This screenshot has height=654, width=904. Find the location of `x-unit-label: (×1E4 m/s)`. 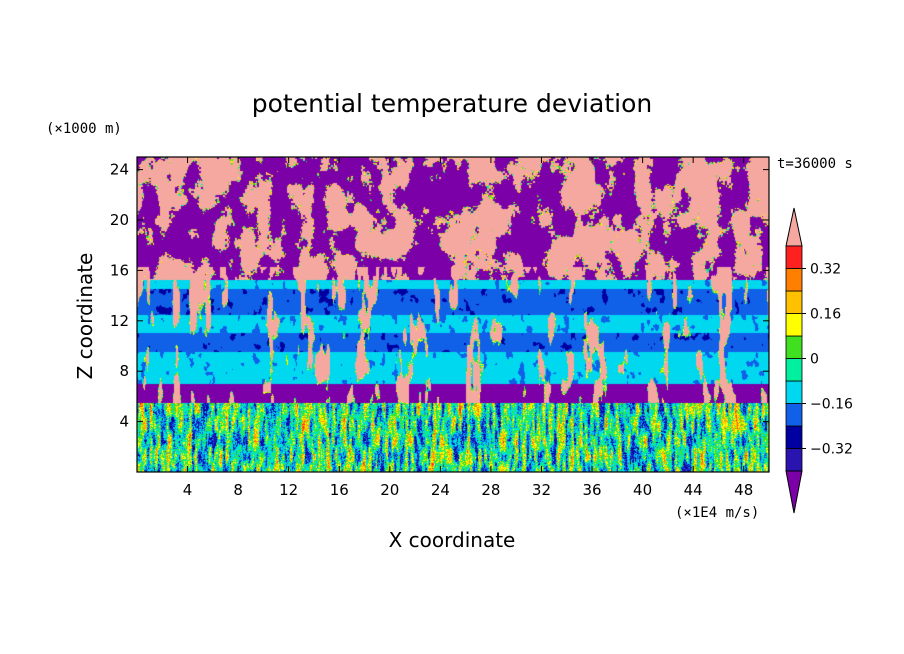

x-unit-label: (×1E4 m/s) is located at coordinates (717, 513).